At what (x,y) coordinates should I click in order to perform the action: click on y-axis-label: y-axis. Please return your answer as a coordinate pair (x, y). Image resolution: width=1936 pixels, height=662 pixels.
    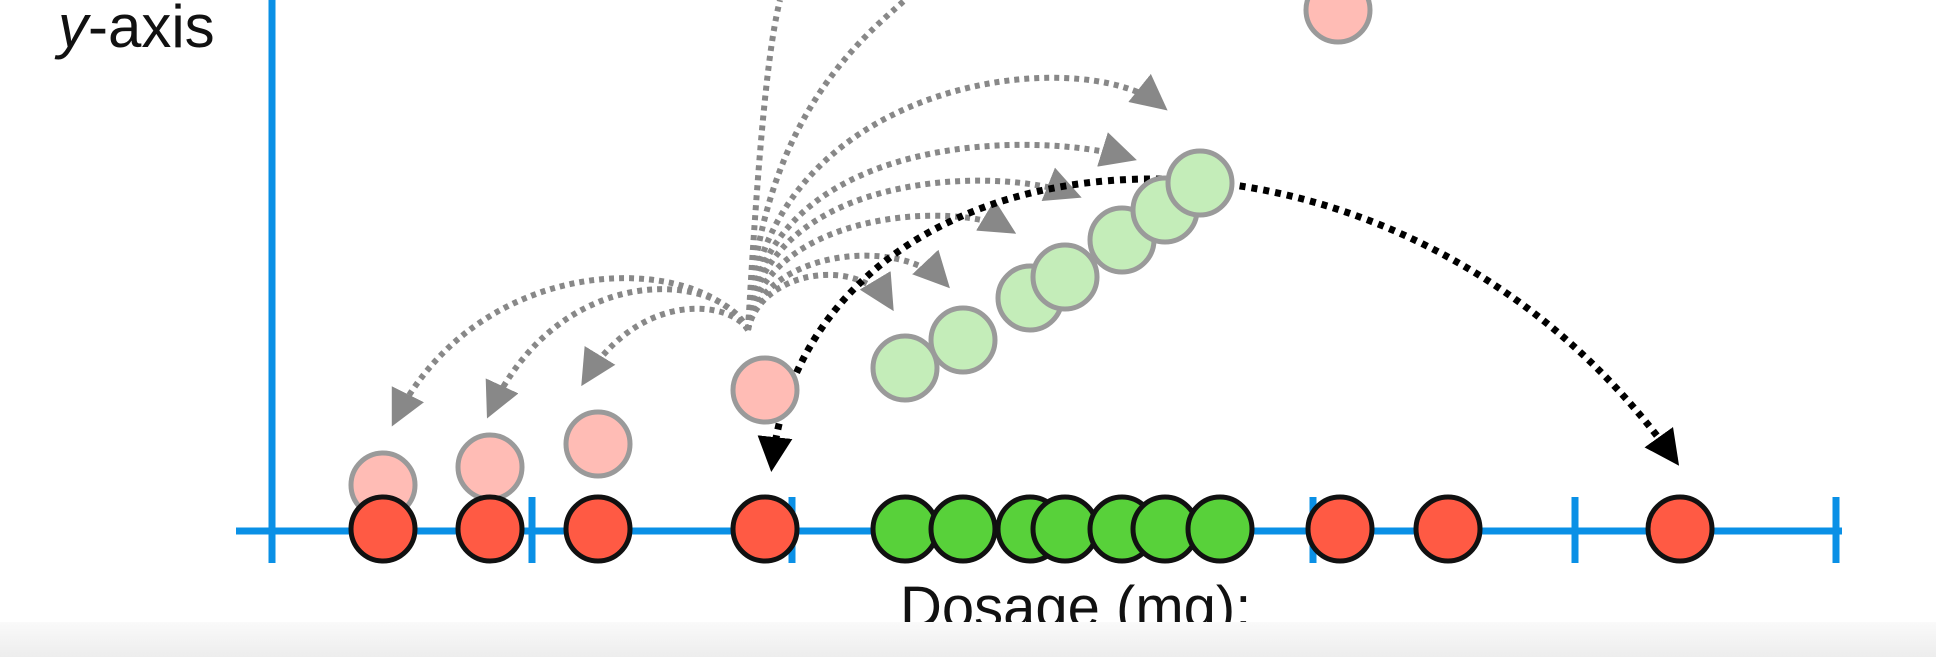
    Looking at the image, I should click on (136, 30).